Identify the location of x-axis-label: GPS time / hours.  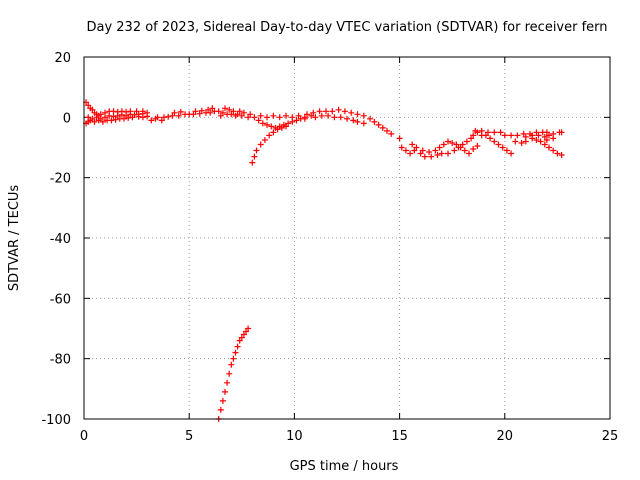
(344, 466).